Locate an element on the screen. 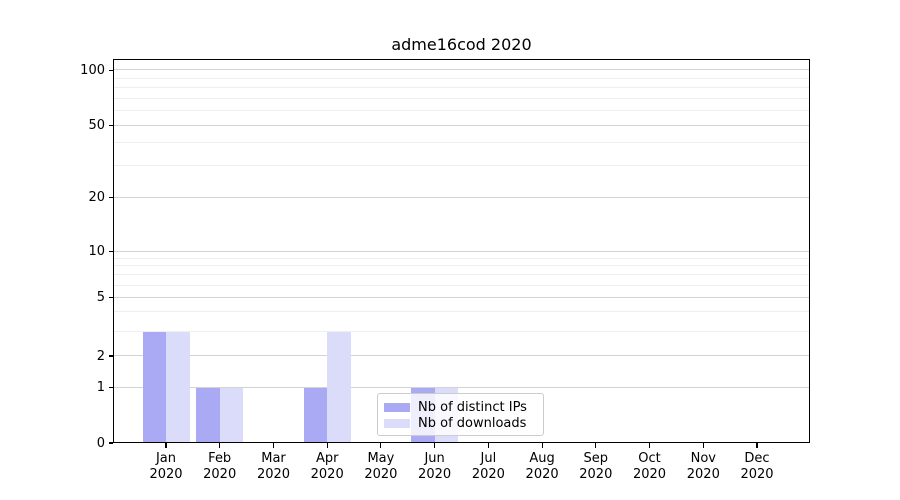 The height and width of the screenshot is (500, 900). y-tick-label: 10 is located at coordinates (96, 252).